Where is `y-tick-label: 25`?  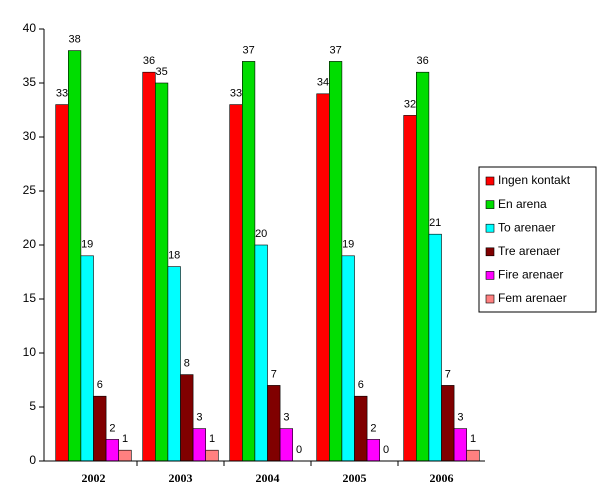 y-tick-label: 25 is located at coordinates (30, 190).